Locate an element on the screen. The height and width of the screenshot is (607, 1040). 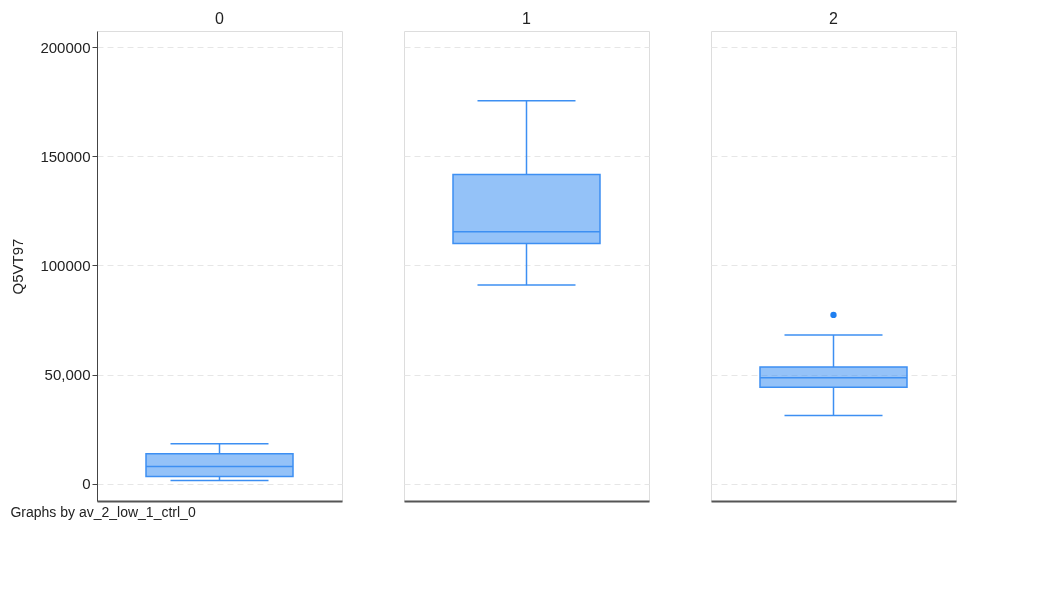
x-tick-label: 2 is located at coordinates (834, 18).